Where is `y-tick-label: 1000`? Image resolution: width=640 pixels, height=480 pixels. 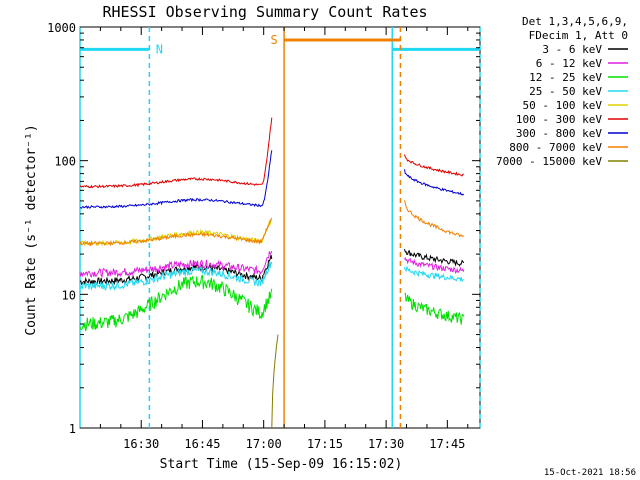 y-tick-label: 1000 is located at coordinates (61, 28).